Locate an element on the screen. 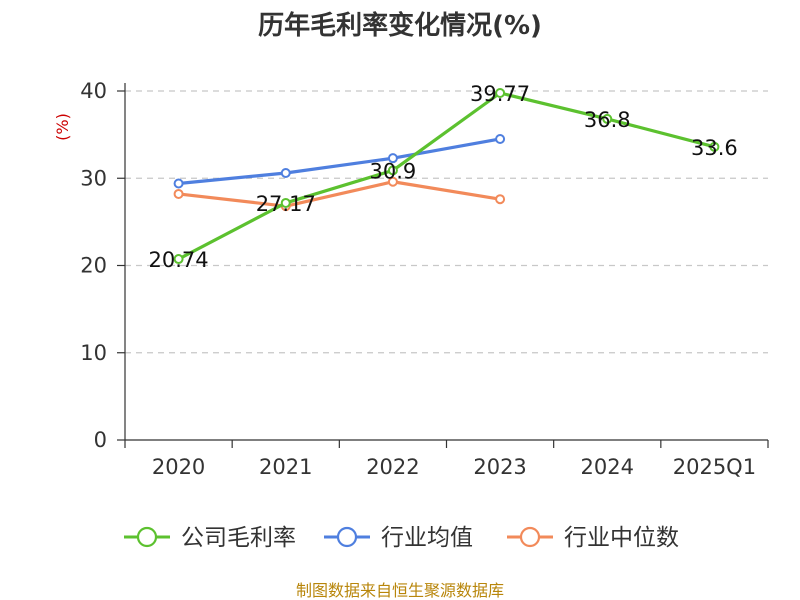 Image resolution: width=800 pixels, height=600 pixels. x-tick-label-2025Q1: 2025Q1 is located at coordinates (714, 467).